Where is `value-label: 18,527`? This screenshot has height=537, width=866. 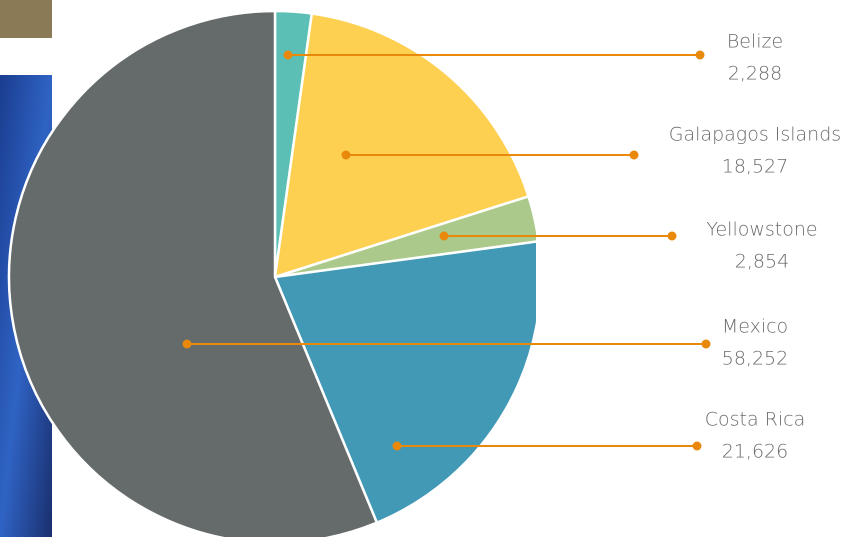
value-label: 18,527 is located at coordinates (755, 167).